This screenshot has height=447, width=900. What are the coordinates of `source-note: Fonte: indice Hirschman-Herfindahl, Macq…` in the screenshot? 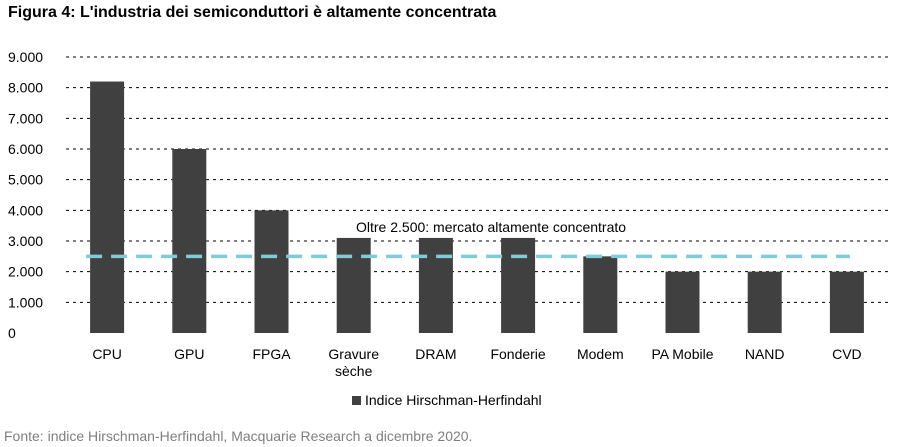 It's located at (238, 436).